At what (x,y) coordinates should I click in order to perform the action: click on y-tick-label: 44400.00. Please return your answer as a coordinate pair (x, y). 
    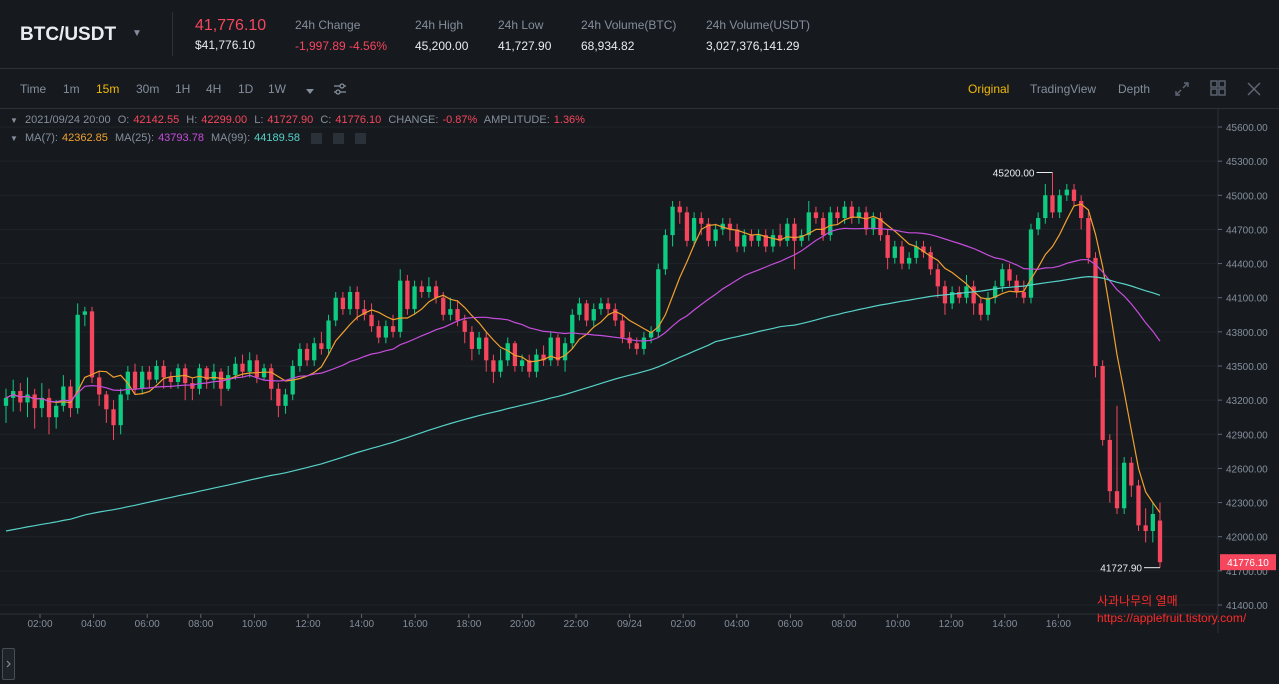
    Looking at the image, I should click on (1247, 265).